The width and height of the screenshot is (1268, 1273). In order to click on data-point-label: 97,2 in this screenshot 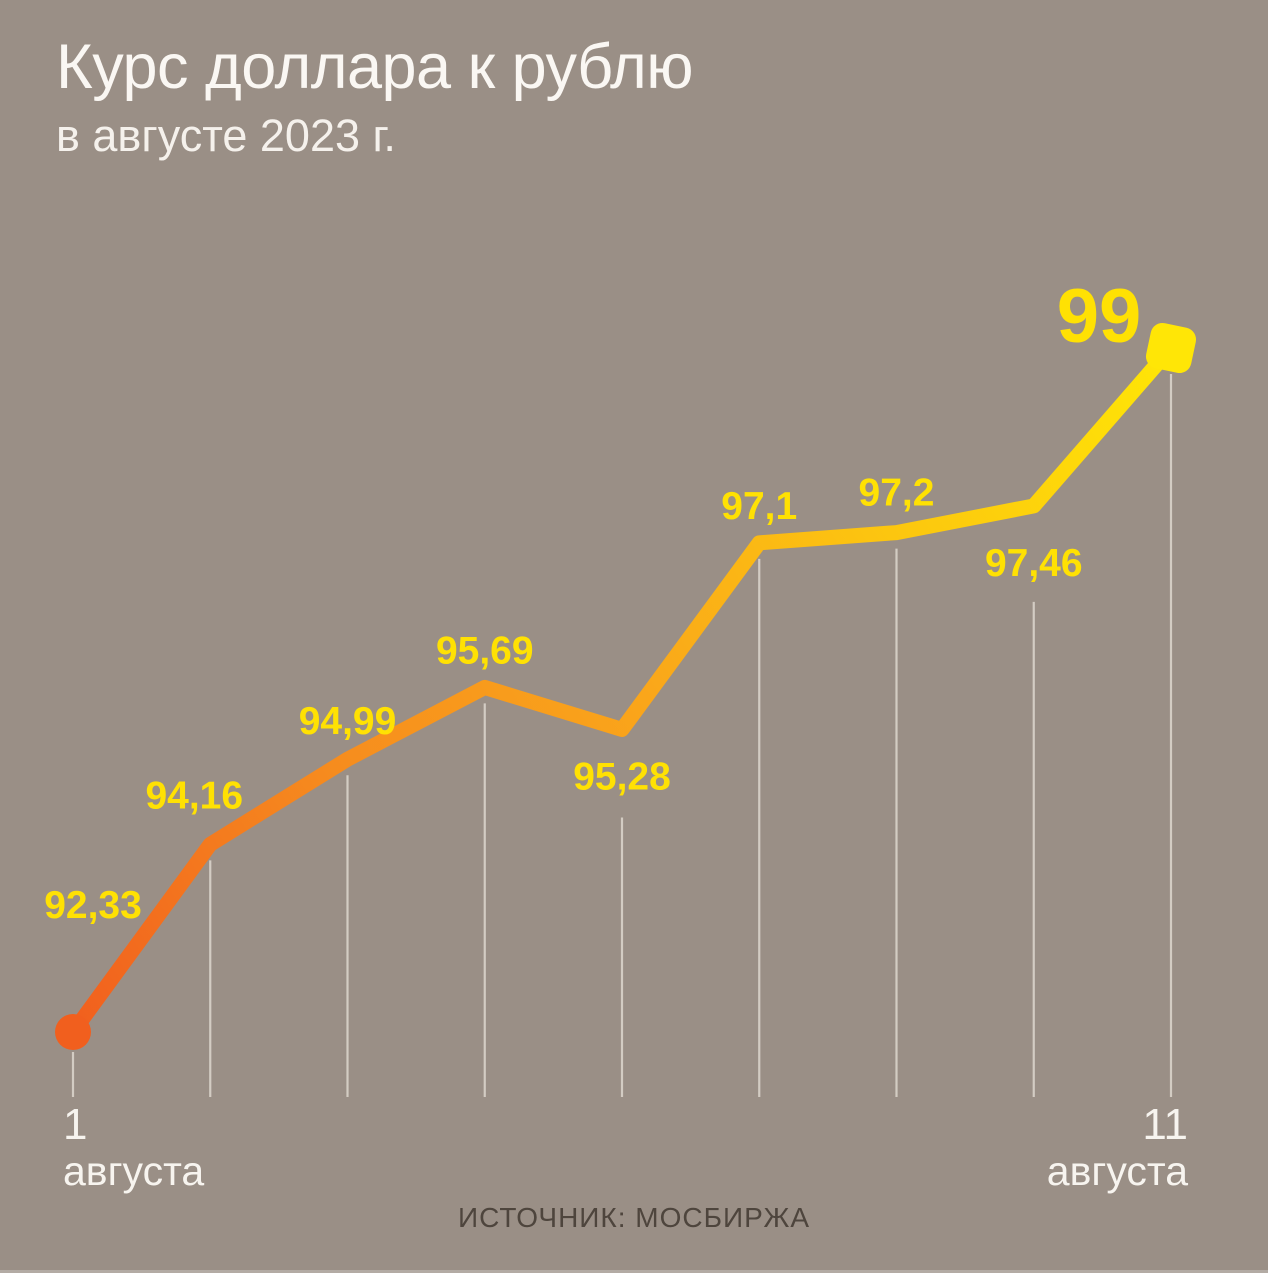, I will do `click(897, 493)`.